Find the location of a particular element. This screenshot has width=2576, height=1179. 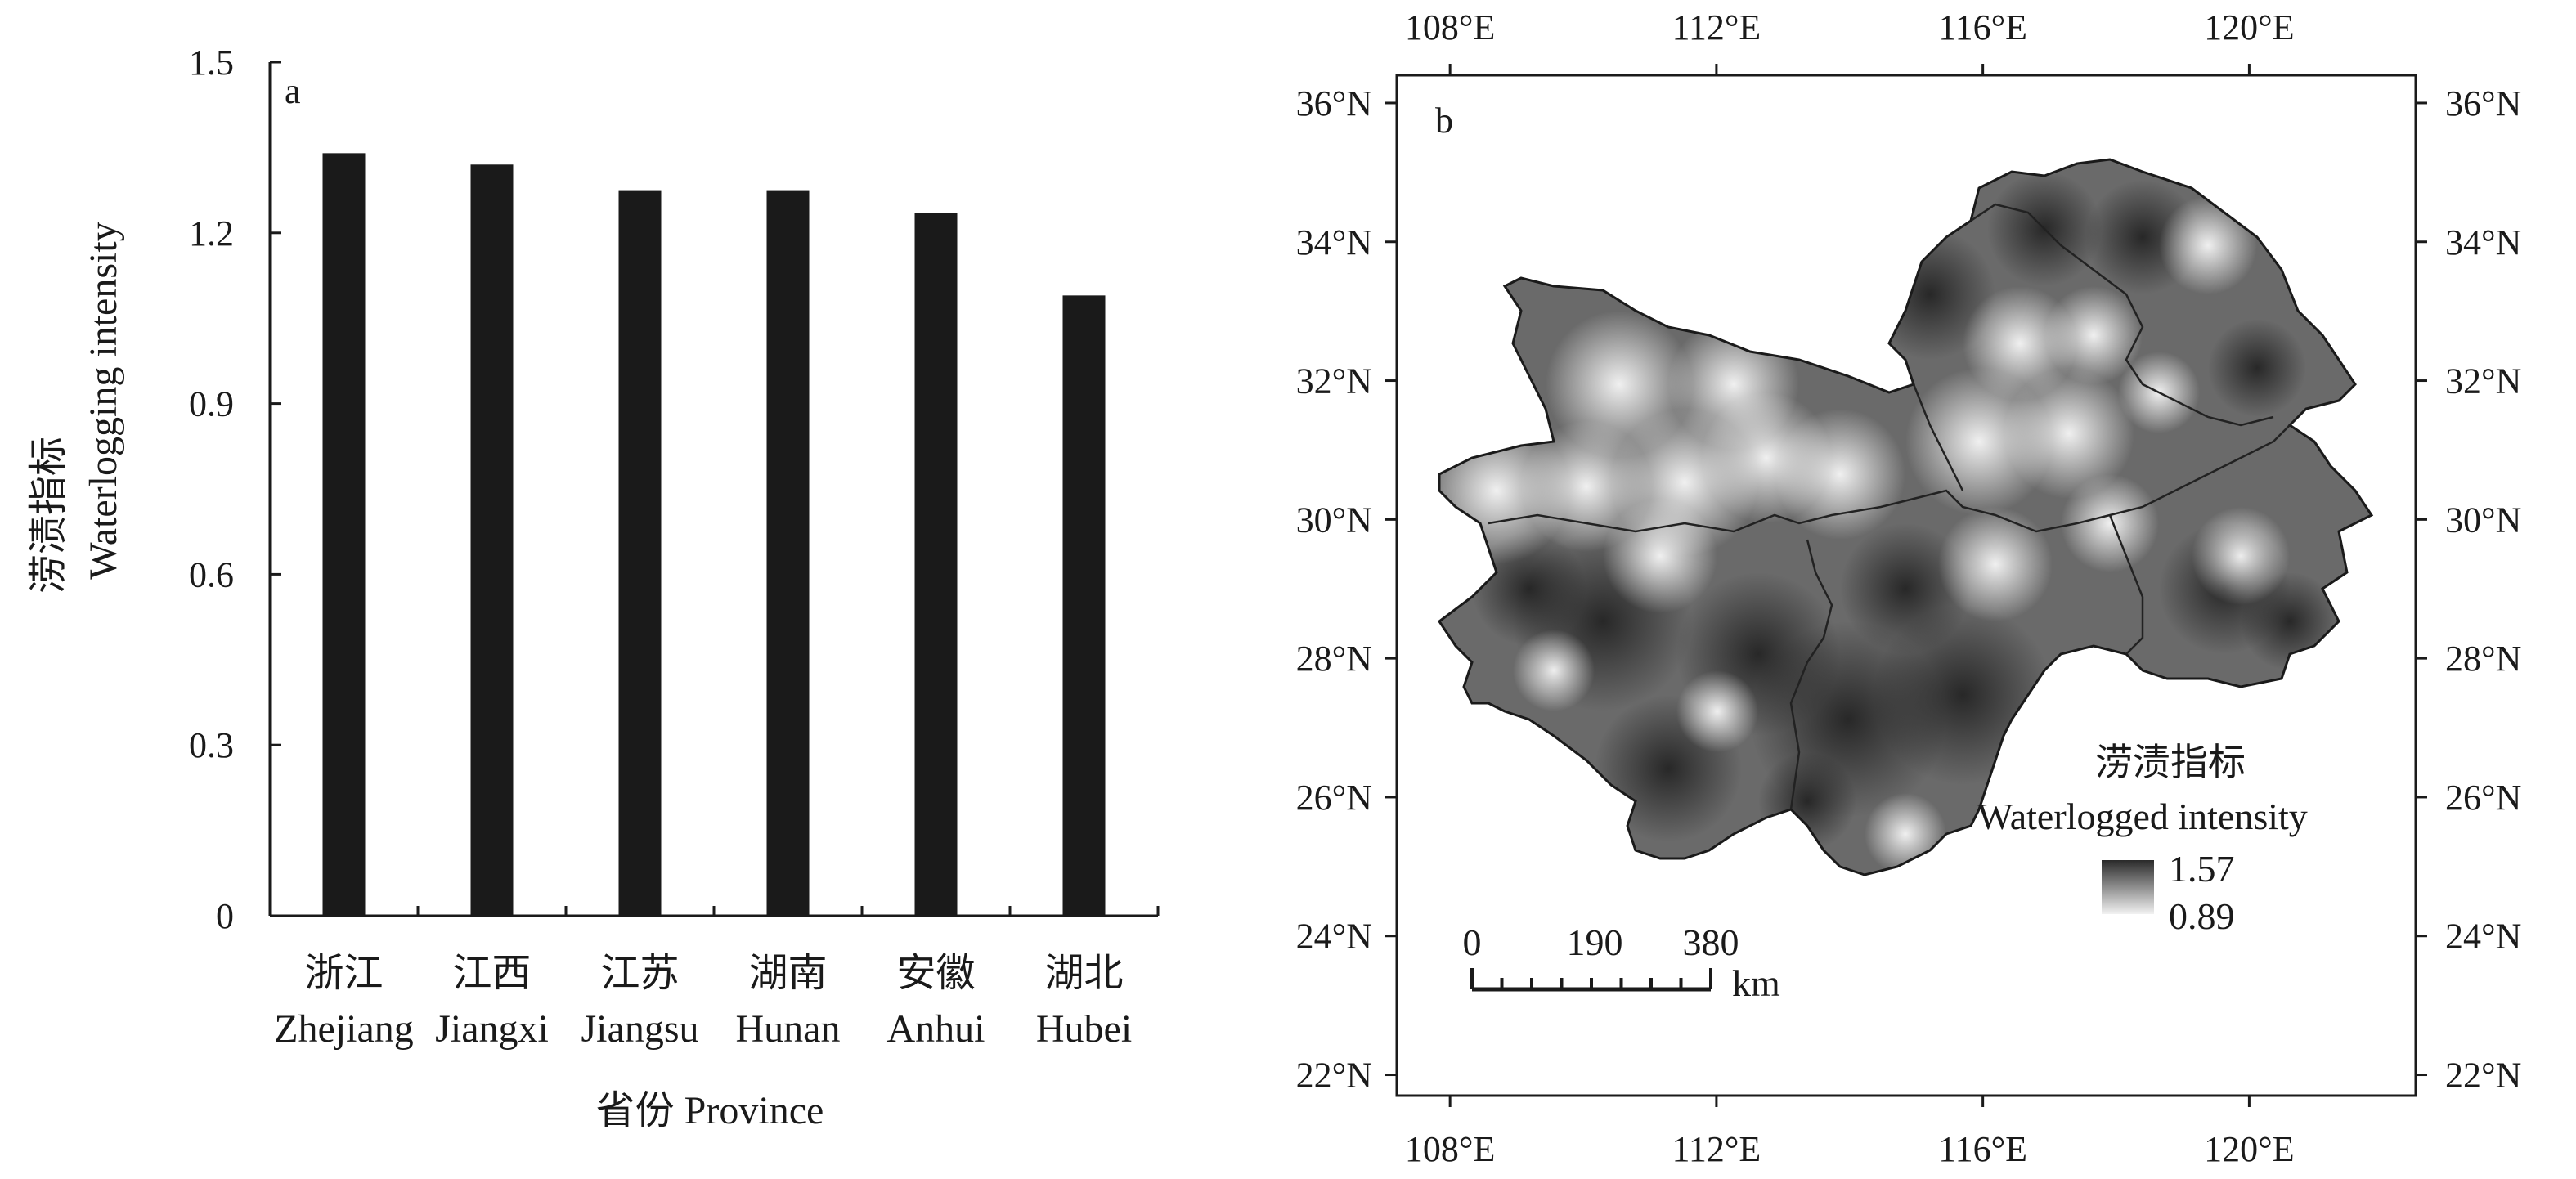

legend-title-en: Waterlogged intensity is located at coordinates (2143, 816).